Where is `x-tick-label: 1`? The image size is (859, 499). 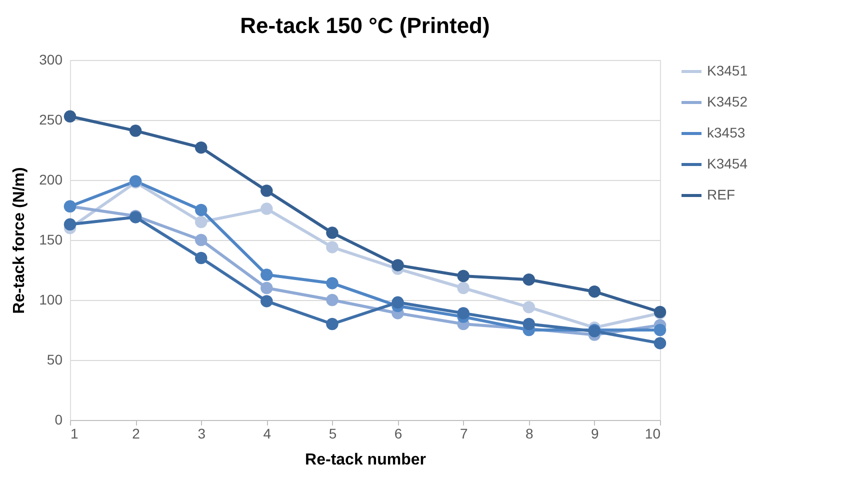
x-tick-label: 1 is located at coordinates (74, 434).